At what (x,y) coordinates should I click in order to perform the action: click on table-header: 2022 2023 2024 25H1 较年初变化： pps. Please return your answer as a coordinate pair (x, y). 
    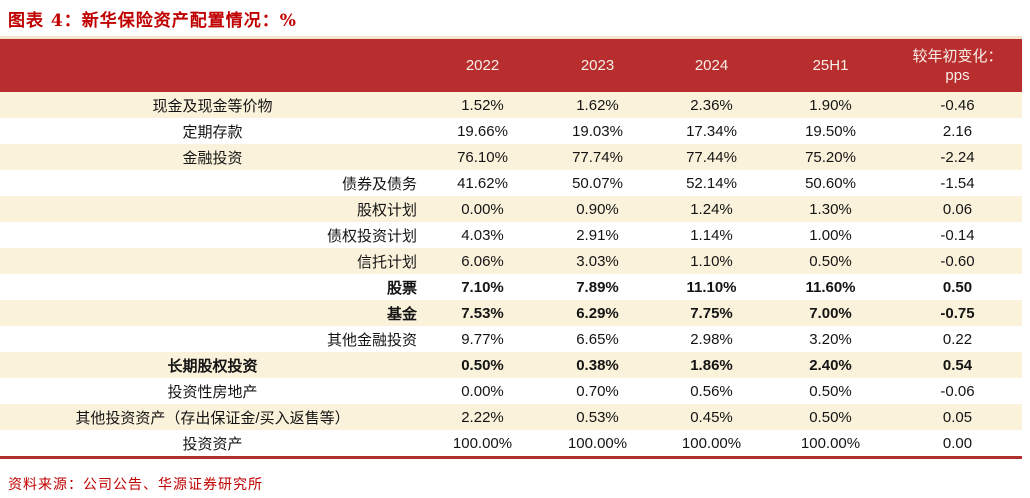
    Looking at the image, I should click on (511, 64).